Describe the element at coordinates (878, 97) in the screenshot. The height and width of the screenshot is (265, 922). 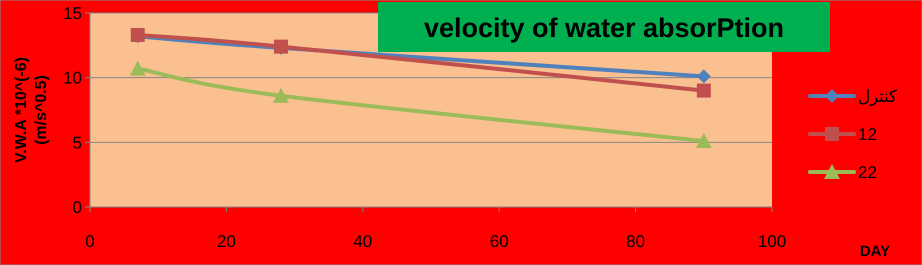
I see `legend-label: كنترل` at that location.